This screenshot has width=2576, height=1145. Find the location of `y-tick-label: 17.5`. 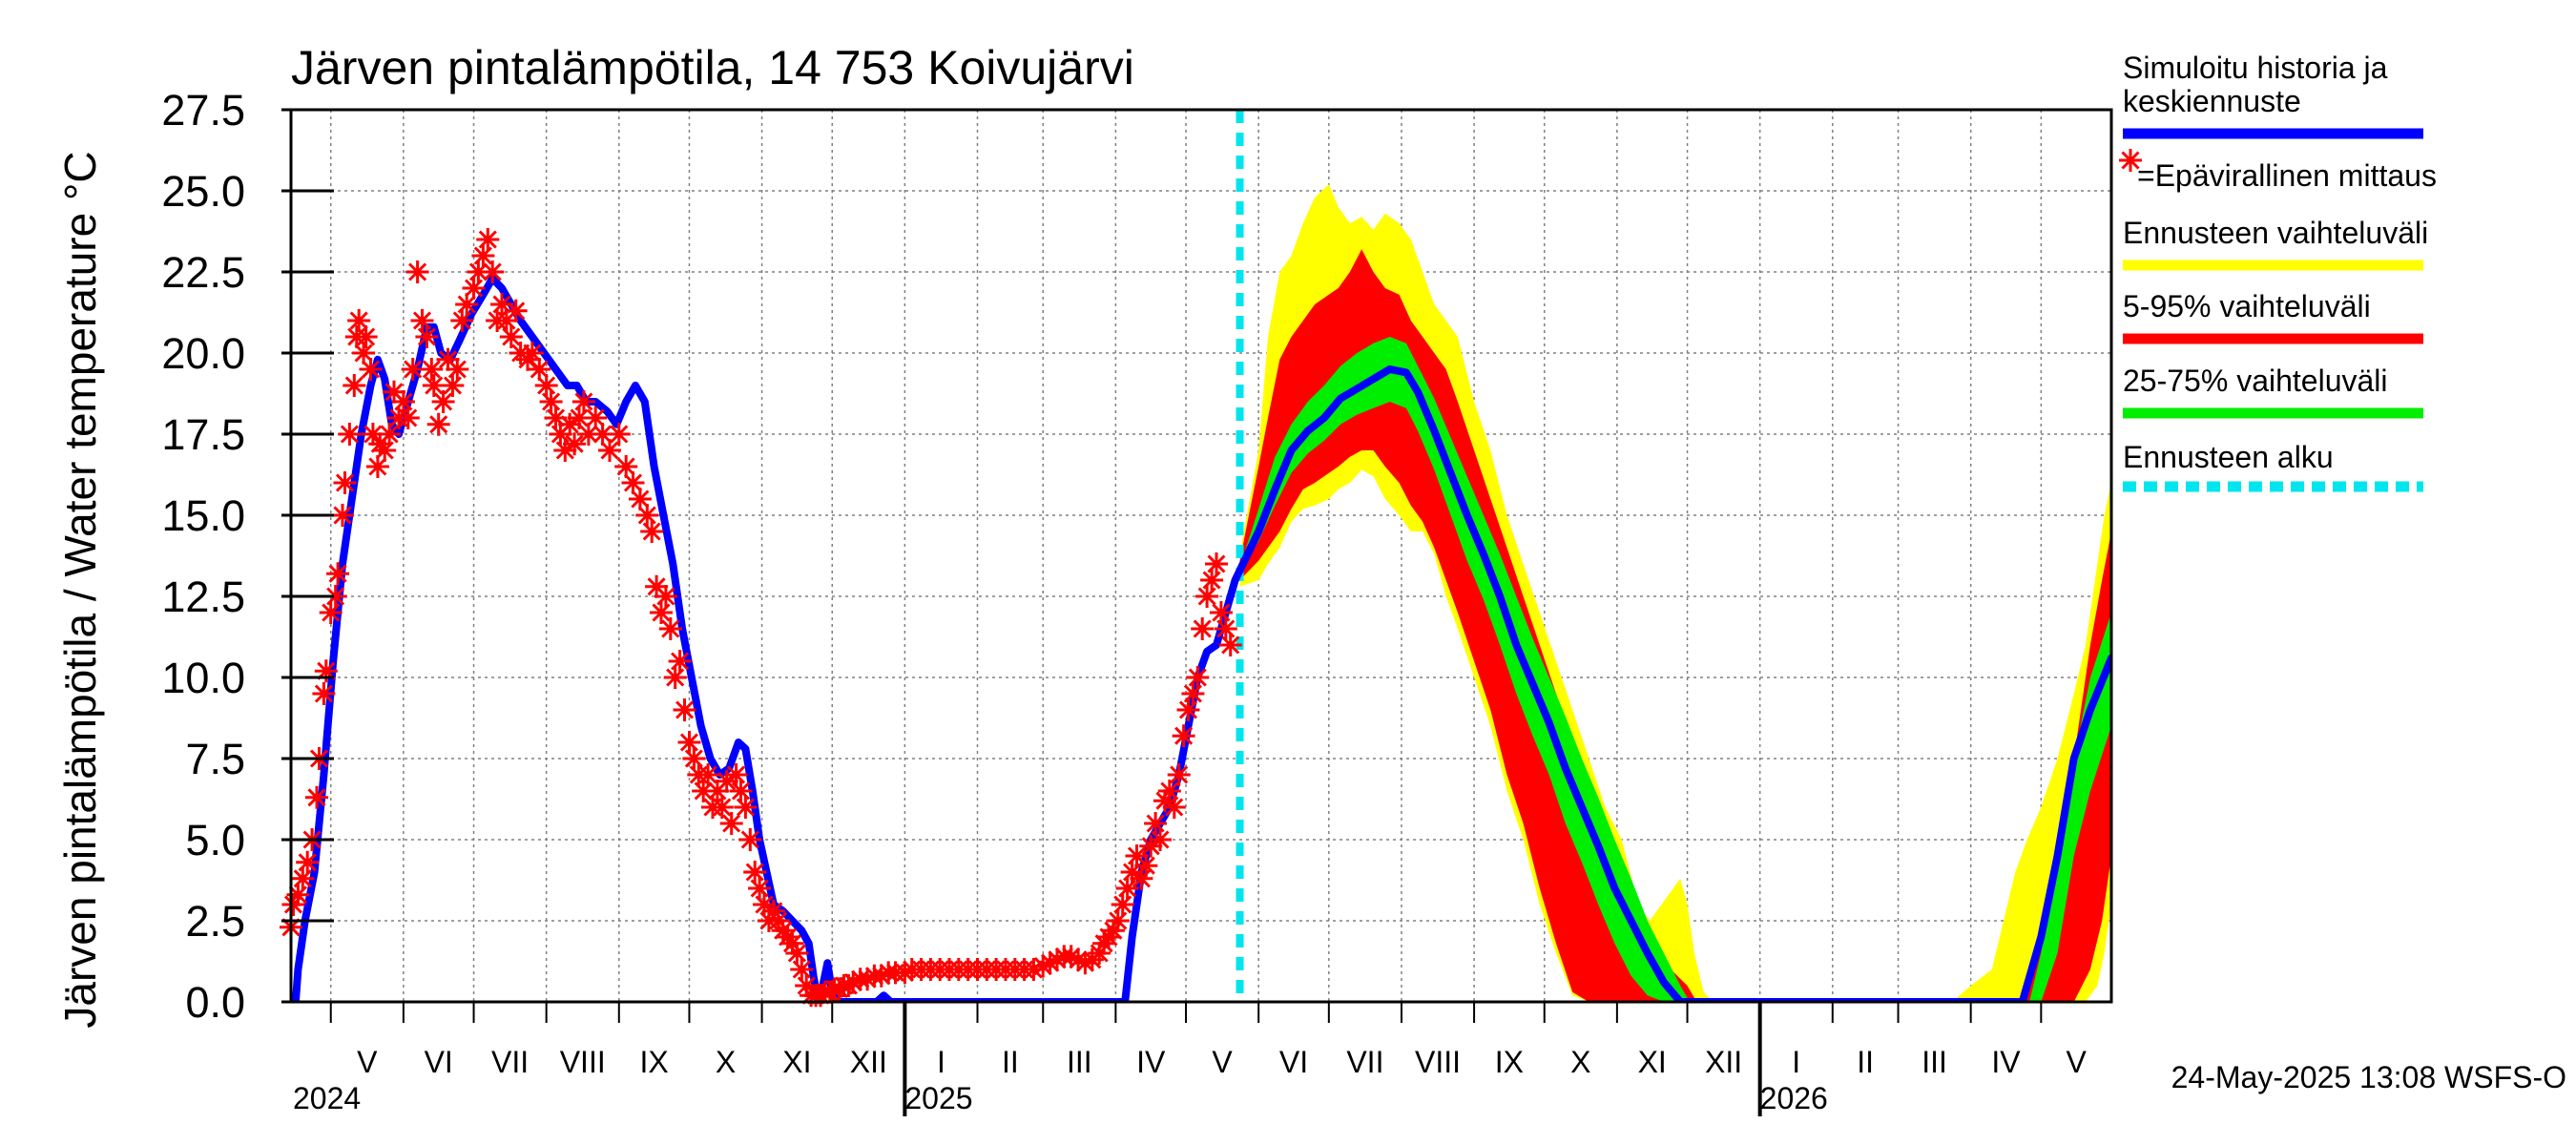

y-tick-label: 17.5 is located at coordinates (203, 434).